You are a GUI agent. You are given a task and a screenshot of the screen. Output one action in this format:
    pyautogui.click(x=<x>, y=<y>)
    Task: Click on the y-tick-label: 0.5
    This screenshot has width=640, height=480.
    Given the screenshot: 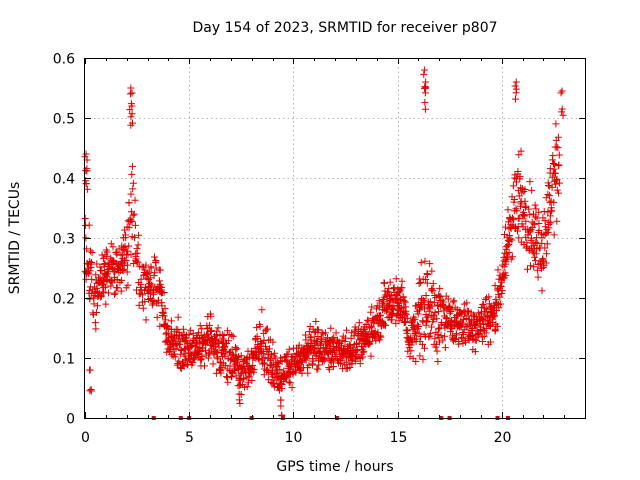 What is the action you would take?
    pyautogui.click(x=64, y=120)
    